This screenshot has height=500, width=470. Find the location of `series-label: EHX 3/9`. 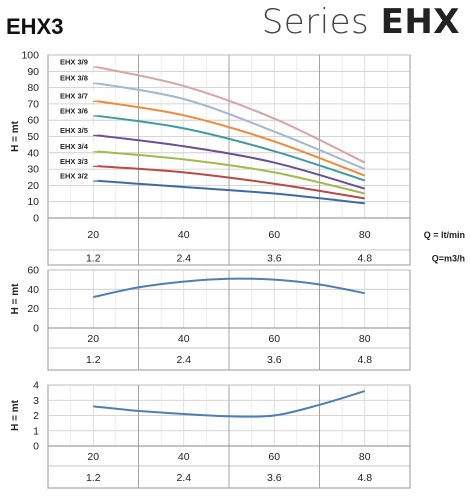

series-label: EHX 3/9 is located at coordinates (74, 61).